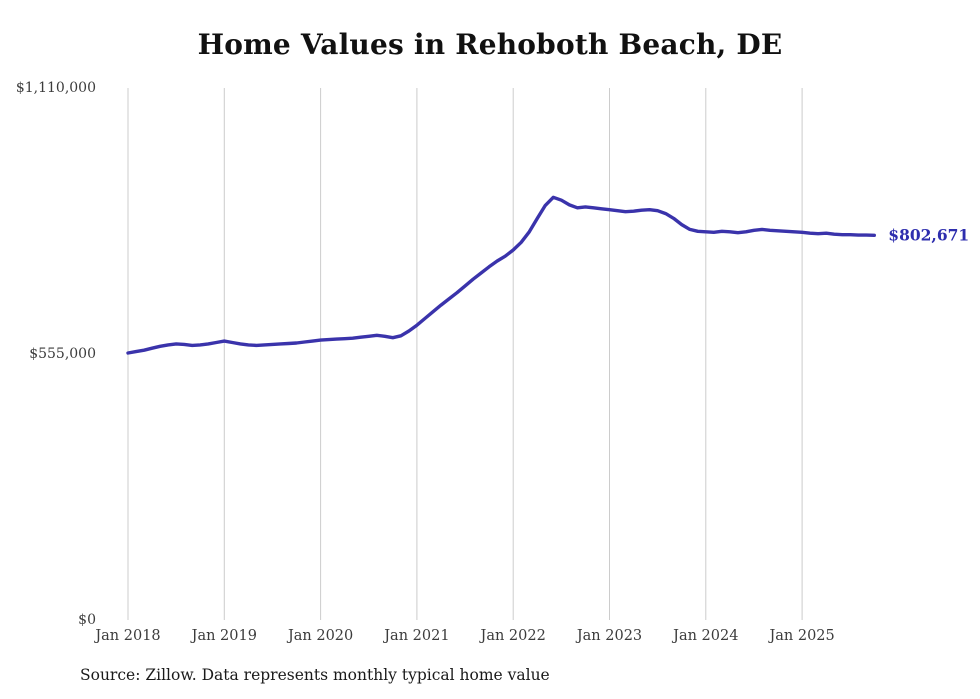  What do you see at coordinates (608, 636) in the screenshot?
I see `x-axis-tick-label: Jan 2023` at bounding box center [608, 636].